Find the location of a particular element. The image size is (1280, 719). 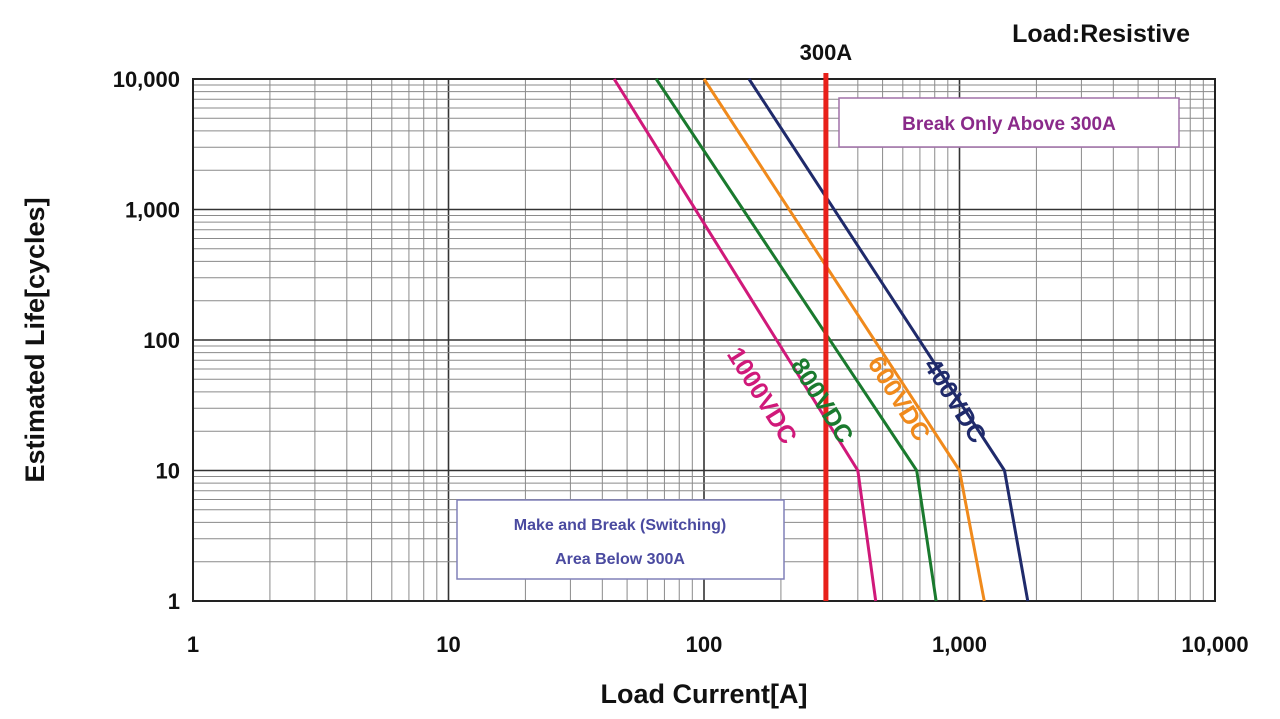

break-only-annotation: Break Only Above 300A is located at coordinates (1009, 122).